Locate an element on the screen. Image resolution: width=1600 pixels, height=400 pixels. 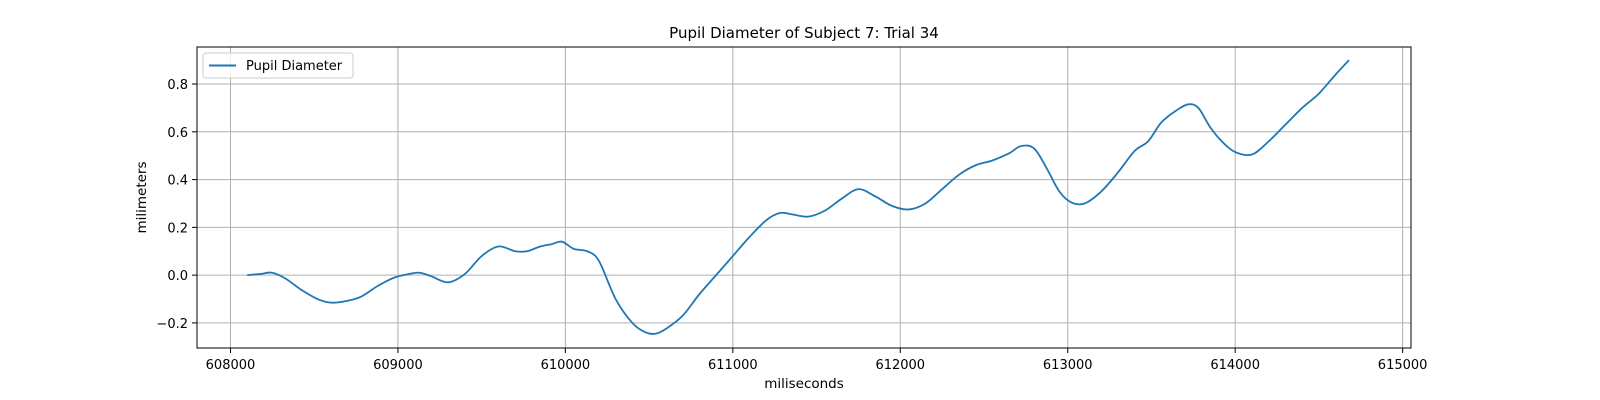
x-tick-label: 611000 is located at coordinates (733, 365).